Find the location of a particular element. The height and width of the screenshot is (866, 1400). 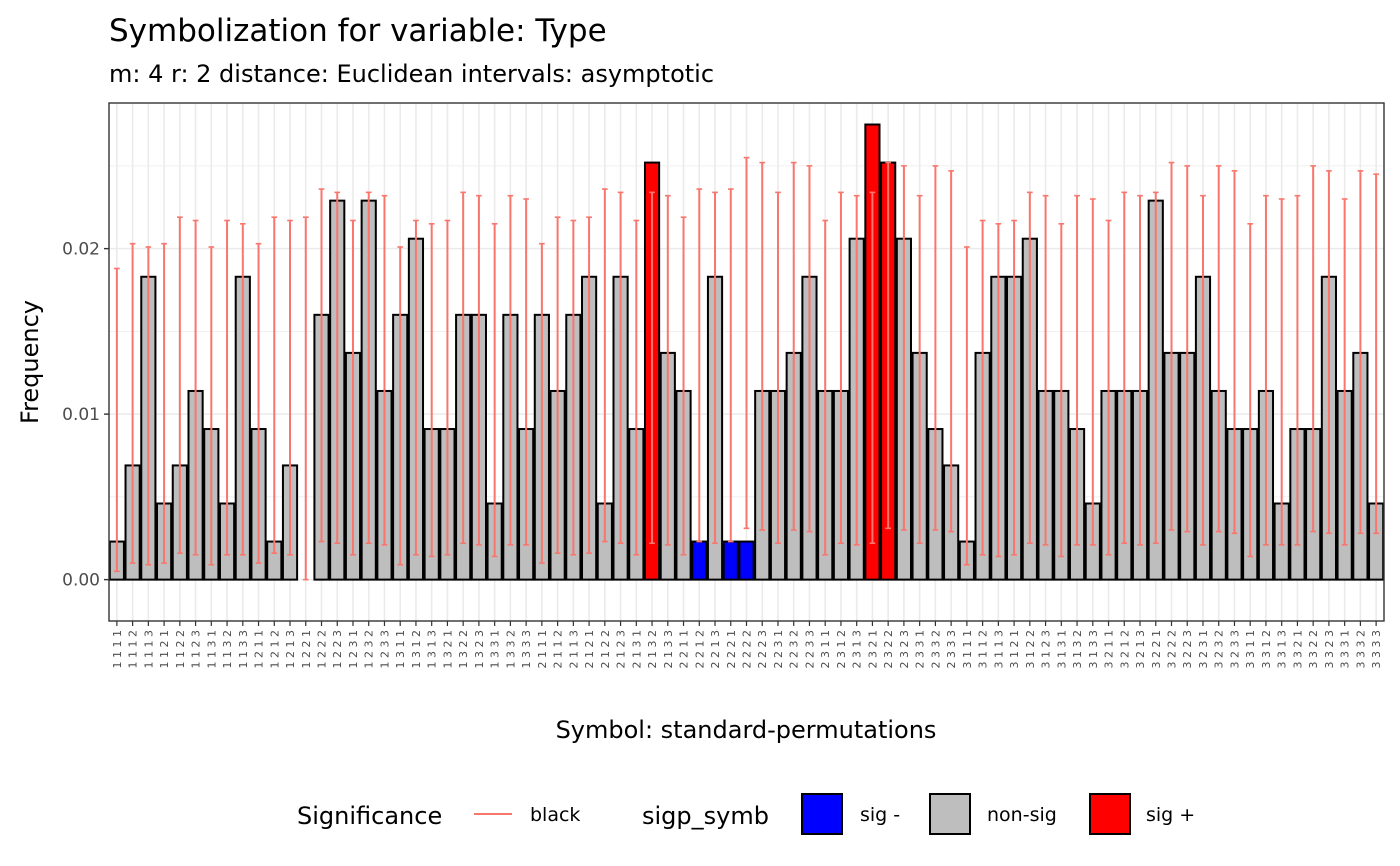

x-tick-label: 3 1 1 3 is located at coordinates (998, 649).